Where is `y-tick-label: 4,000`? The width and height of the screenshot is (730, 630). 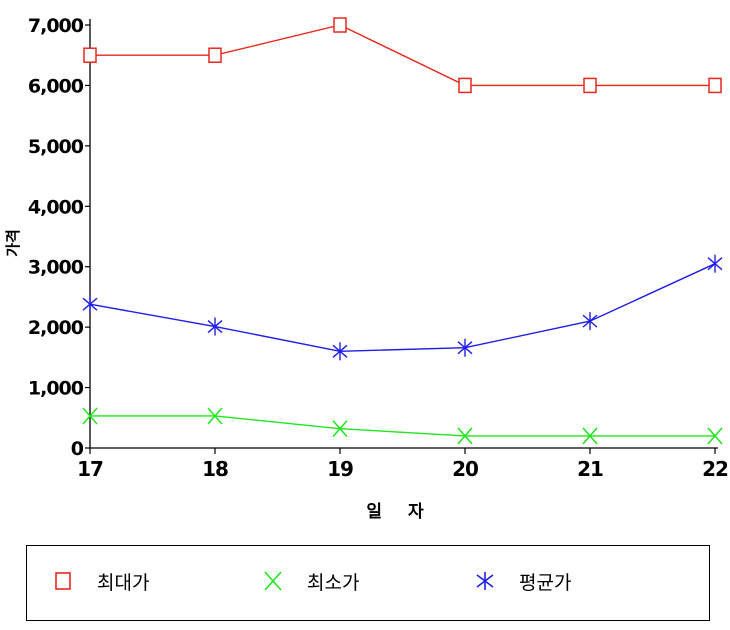 y-tick-label: 4,000 is located at coordinates (56, 207).